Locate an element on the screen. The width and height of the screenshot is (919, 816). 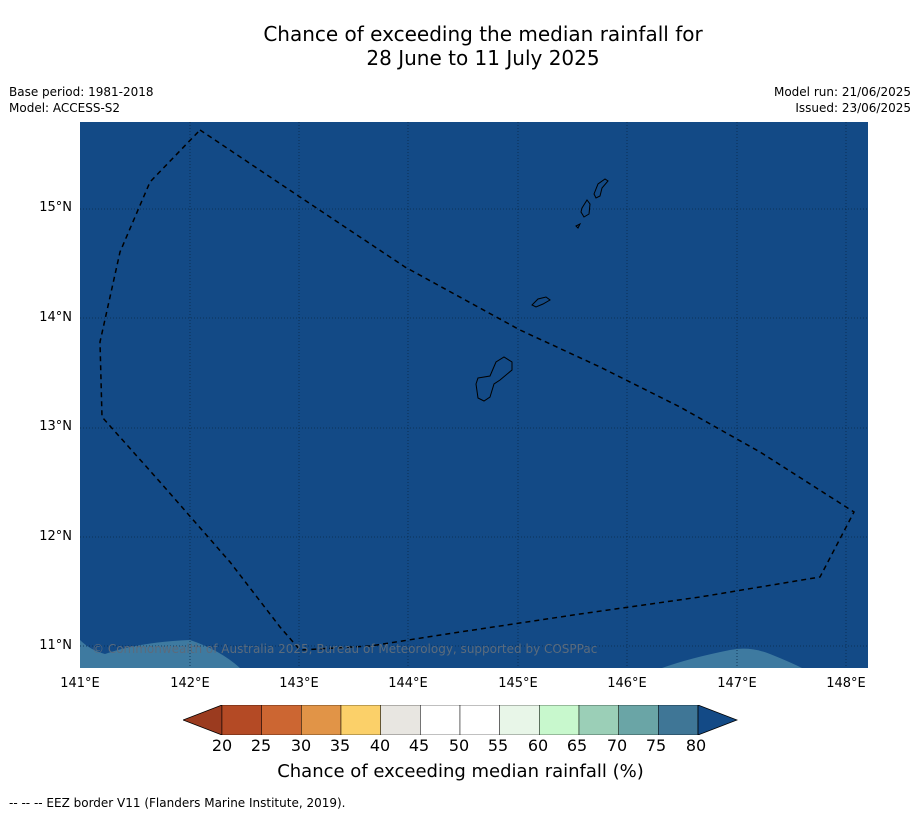
lon-label-147e: 147°E is located at coordinates (737, 683).